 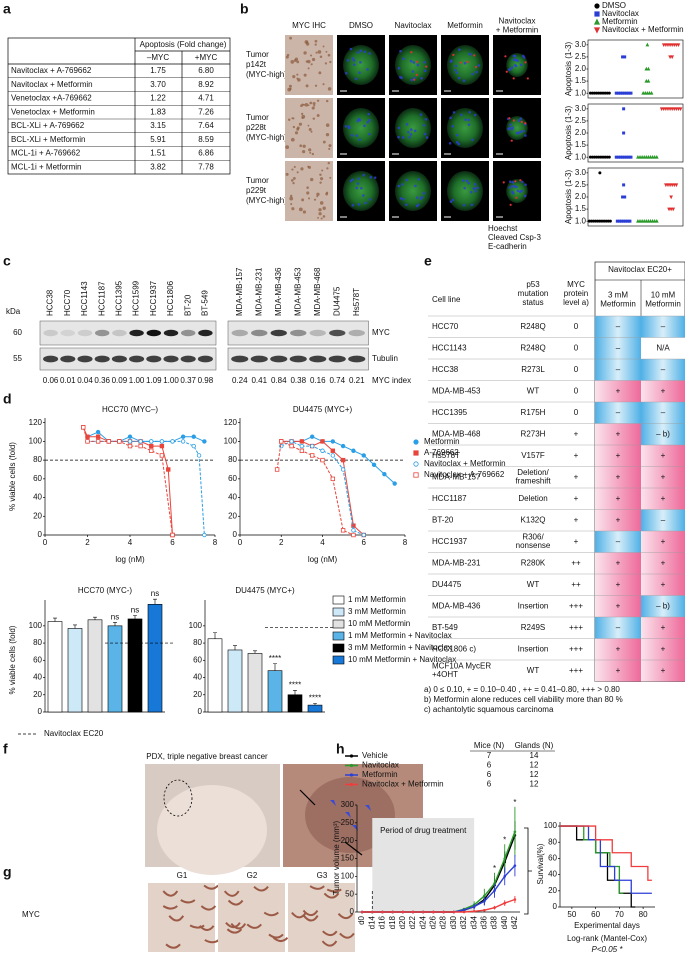 What do you see at coordinates (443, 922) in the screenshot?
I see `x-tick-label: d28` at bounding box center [443, 922].